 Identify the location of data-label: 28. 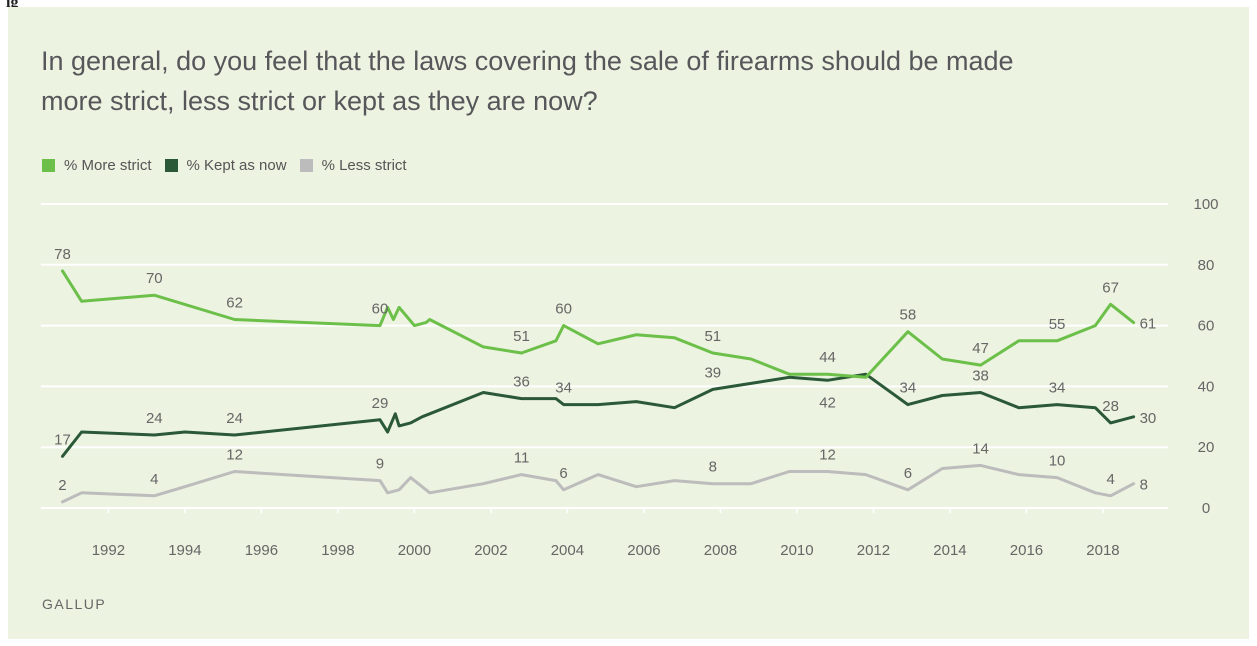
(1110, 406).